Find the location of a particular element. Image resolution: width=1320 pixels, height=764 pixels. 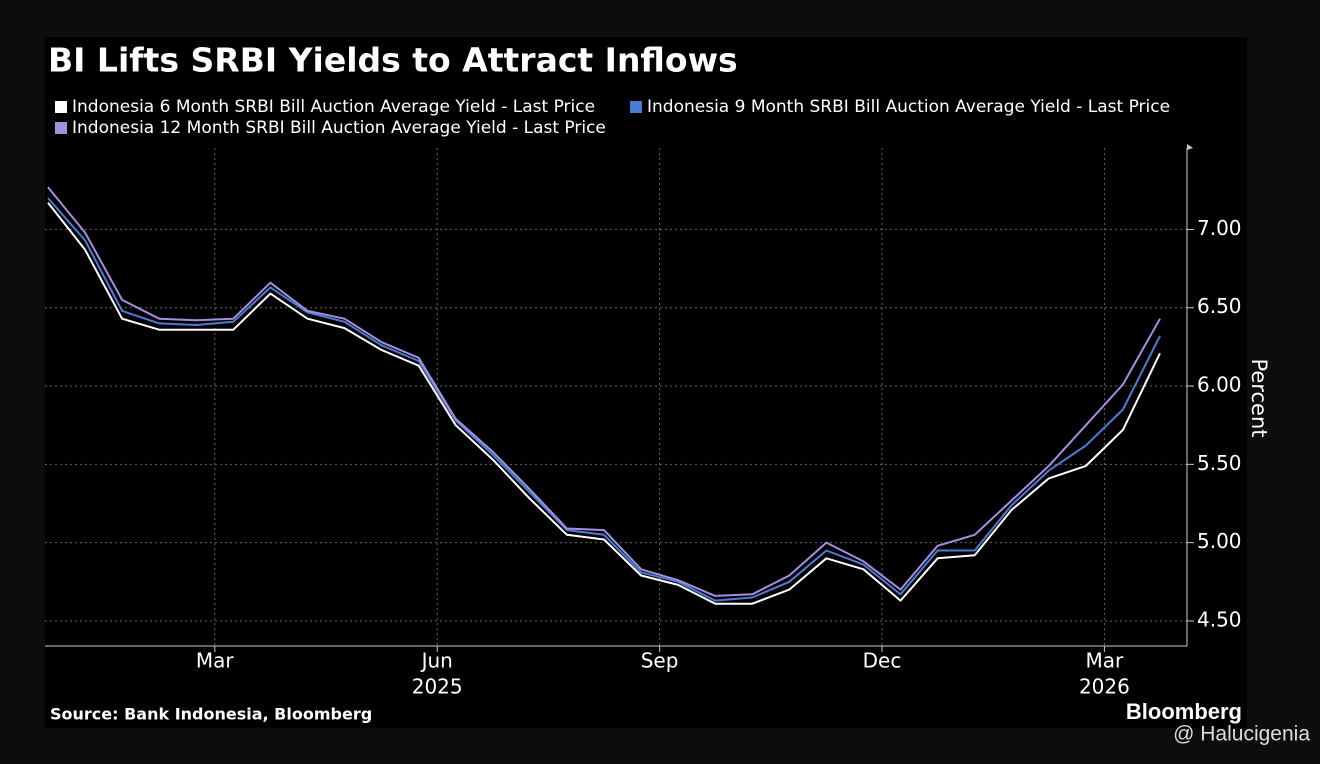

y-tick-label: 6.50 is located at coordinates (1219, 306).